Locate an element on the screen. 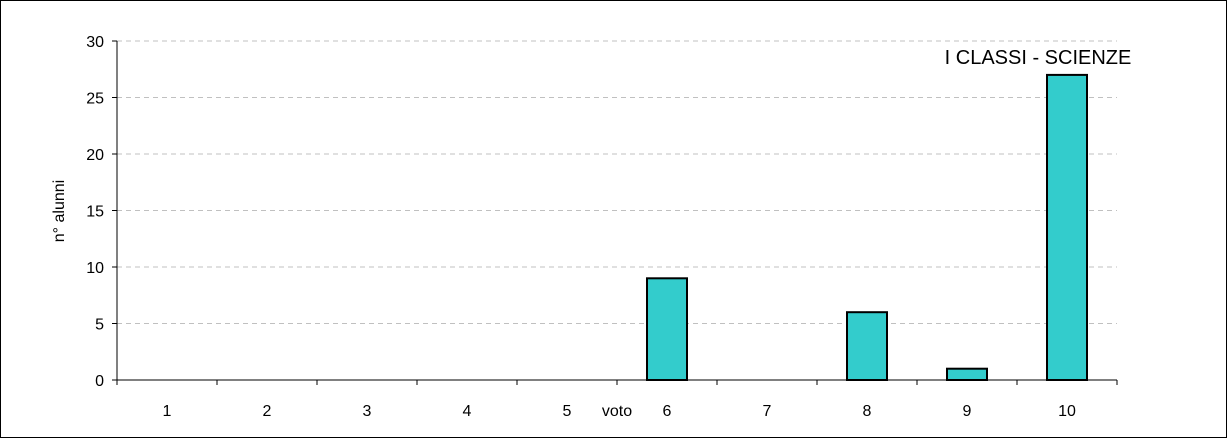 The width and height of the screenshot is (1227, 438). x-tick-label-7: 7 is located at coordinates (767, 411).